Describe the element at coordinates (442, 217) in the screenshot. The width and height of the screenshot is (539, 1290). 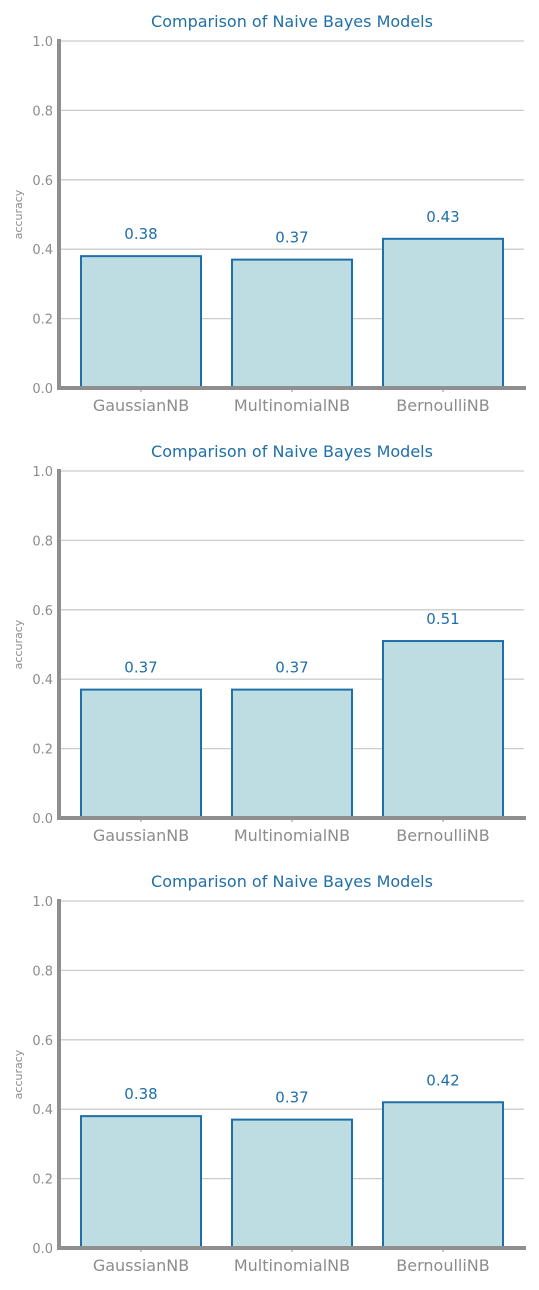
I see `data-label: 0.43` at that location.